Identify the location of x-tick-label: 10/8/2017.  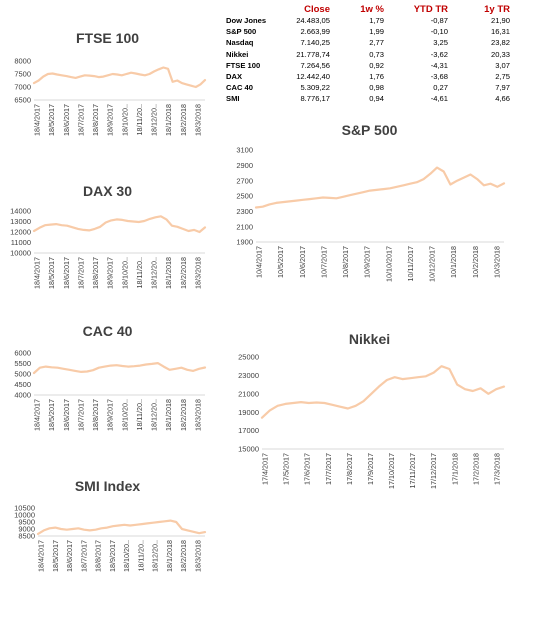
(345, 262).